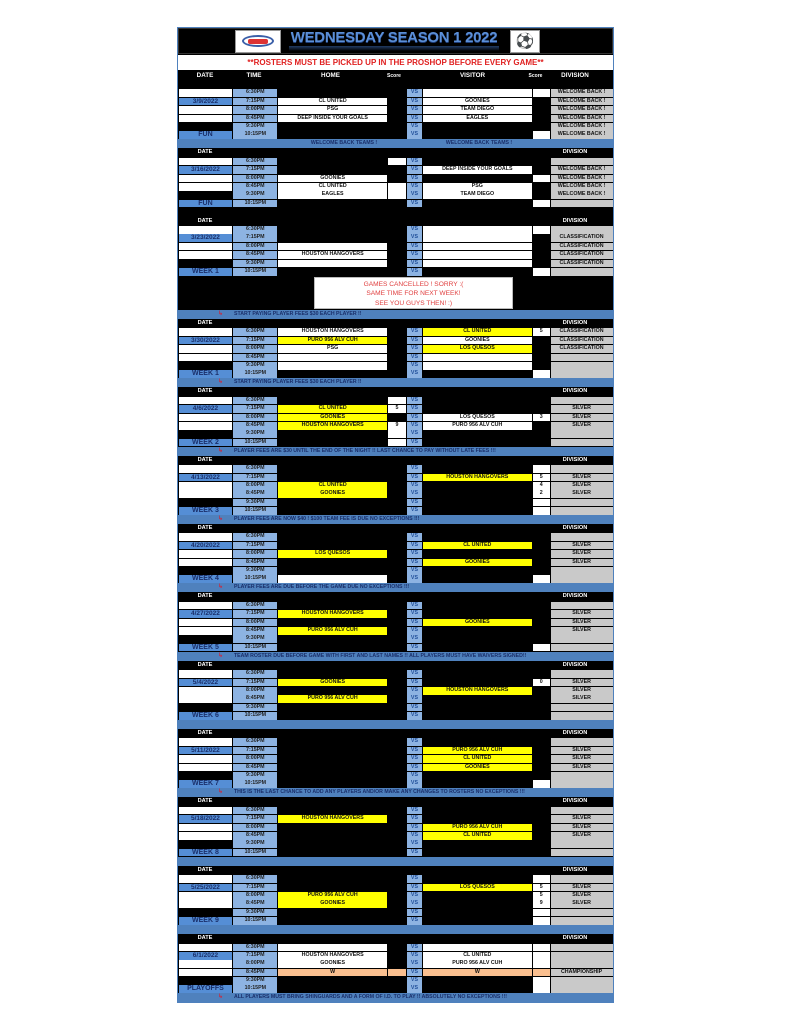 The image size is (791, 1024). Describe the element at coordinates (395, 203) in the screenshot. I see `game-row: FUN 10:15PM VS` at that location.